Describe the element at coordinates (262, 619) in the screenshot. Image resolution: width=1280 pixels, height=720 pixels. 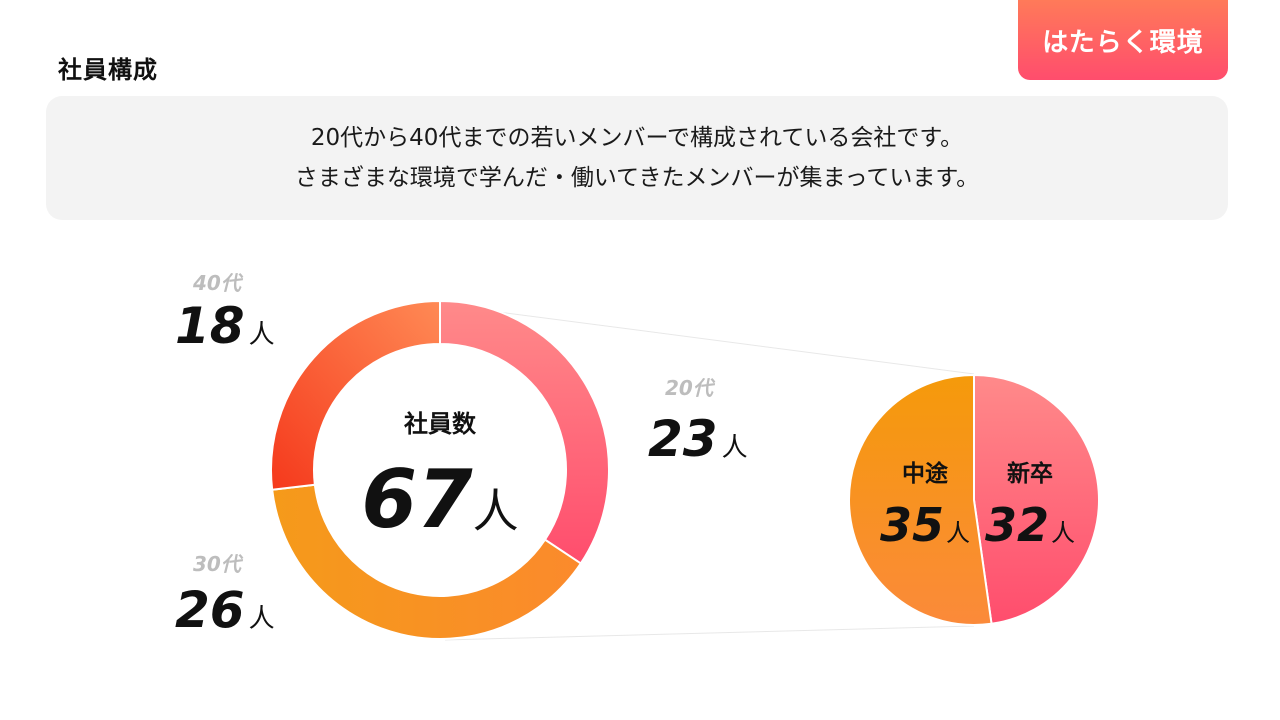
I see `label-30s-unit: 人` at that location.